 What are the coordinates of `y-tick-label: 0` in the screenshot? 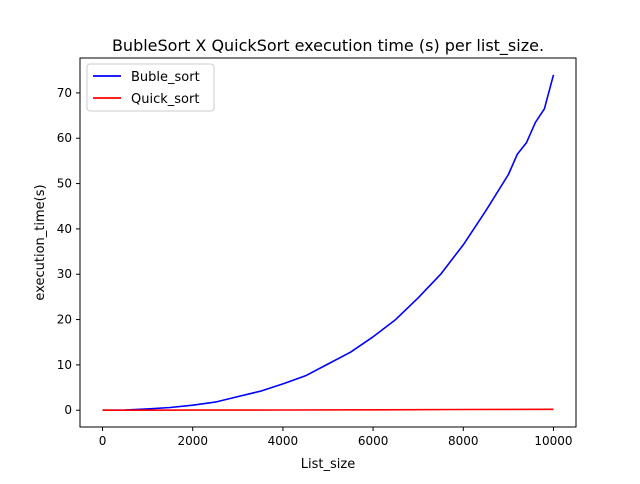 It's located at (68, 410).